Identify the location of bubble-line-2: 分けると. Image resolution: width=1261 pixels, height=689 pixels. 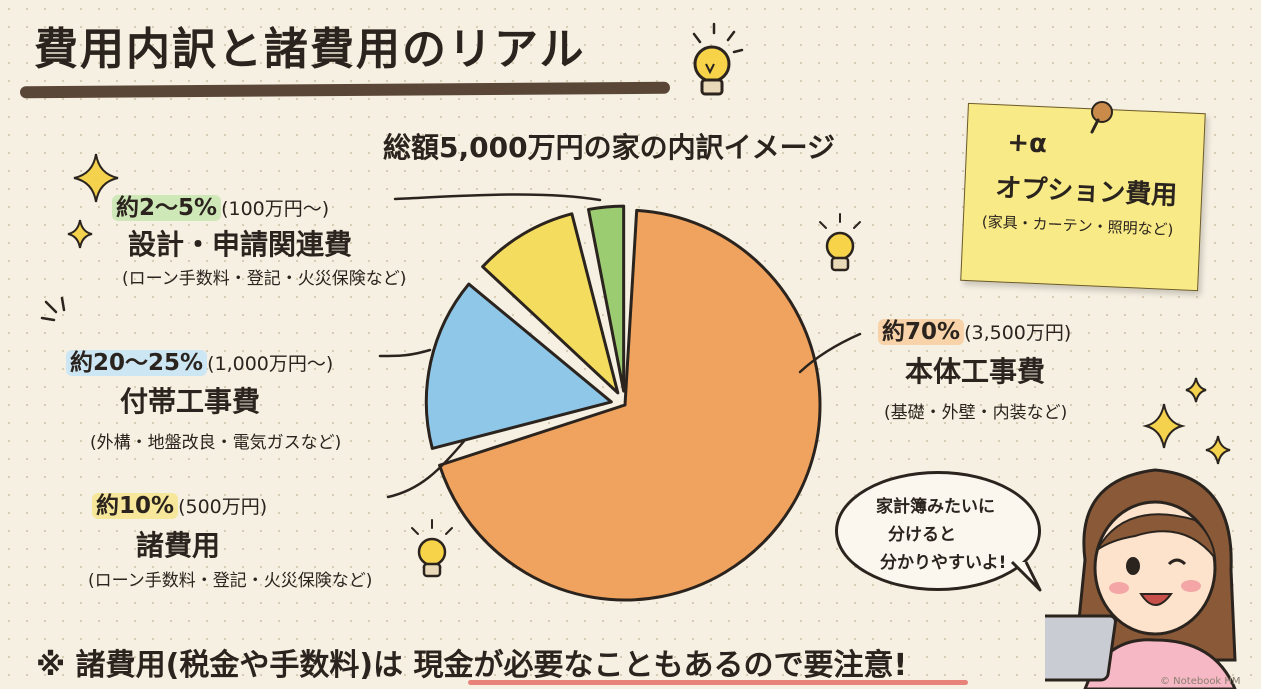
(922, 535).